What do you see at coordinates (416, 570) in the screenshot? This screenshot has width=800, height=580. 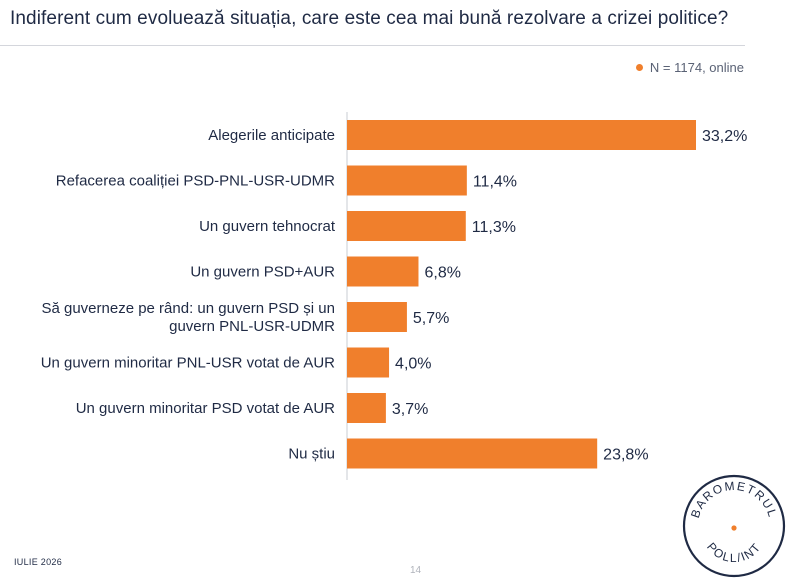 I see `page-number: 14` at bounding box center [416, 570].